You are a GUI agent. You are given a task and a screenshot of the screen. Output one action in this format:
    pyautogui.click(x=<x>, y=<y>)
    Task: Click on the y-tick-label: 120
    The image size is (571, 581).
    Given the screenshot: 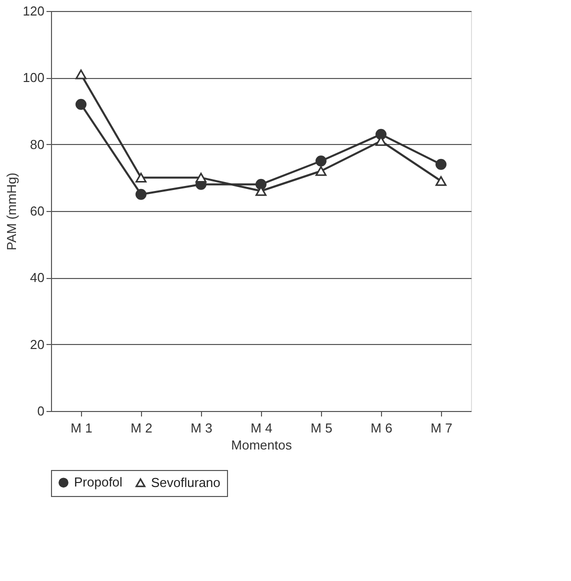 What is the action you would take?
    pyautogui.click(x=33, y=11)
    